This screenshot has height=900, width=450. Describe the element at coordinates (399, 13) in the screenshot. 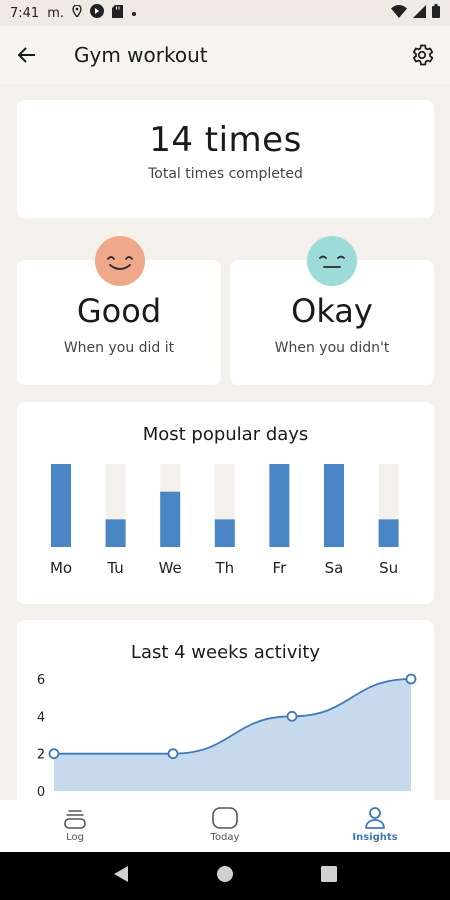

I see `wifi-icon` at that location.